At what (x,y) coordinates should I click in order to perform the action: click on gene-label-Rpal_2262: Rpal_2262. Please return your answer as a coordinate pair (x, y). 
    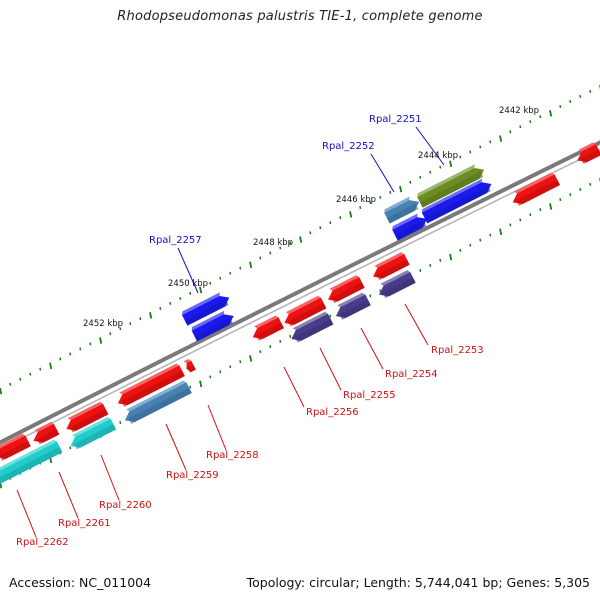
    Looking at the image, I should click on (42, 542).